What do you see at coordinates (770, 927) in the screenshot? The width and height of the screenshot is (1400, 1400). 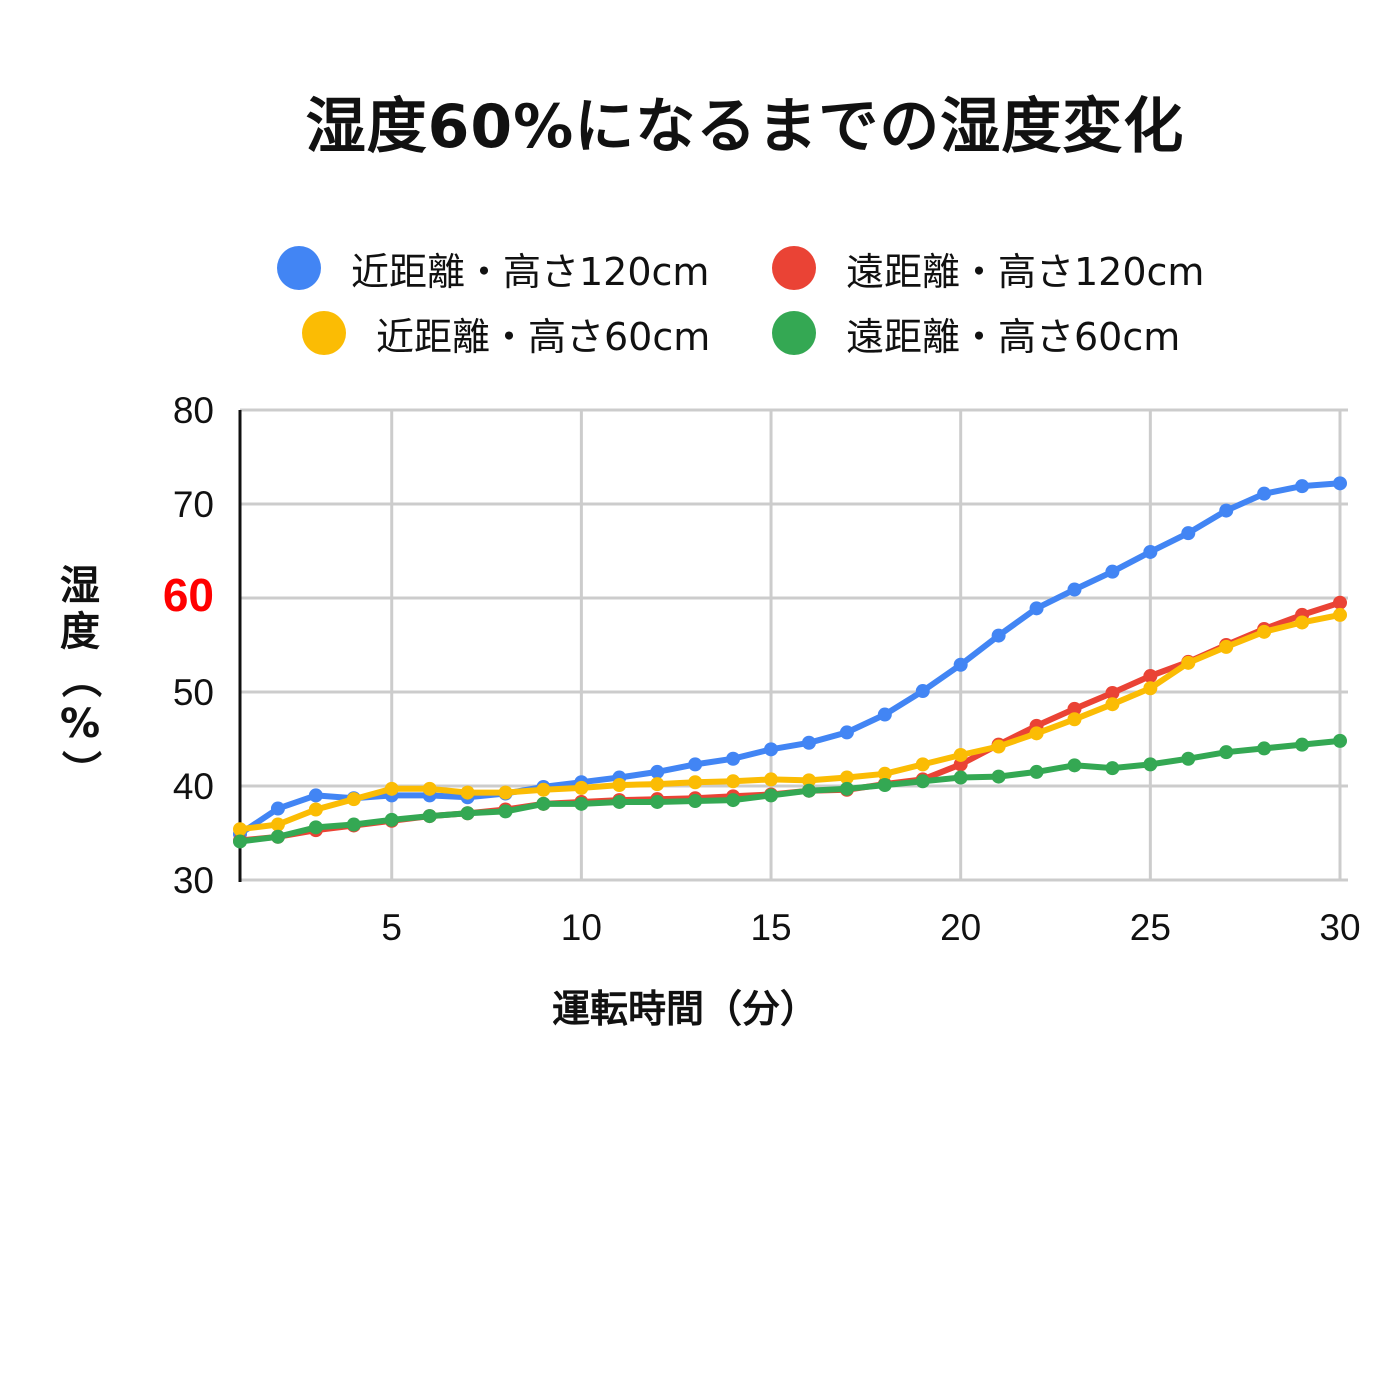 I see `x-tick-label: 15` at bounding box center [770, 927].